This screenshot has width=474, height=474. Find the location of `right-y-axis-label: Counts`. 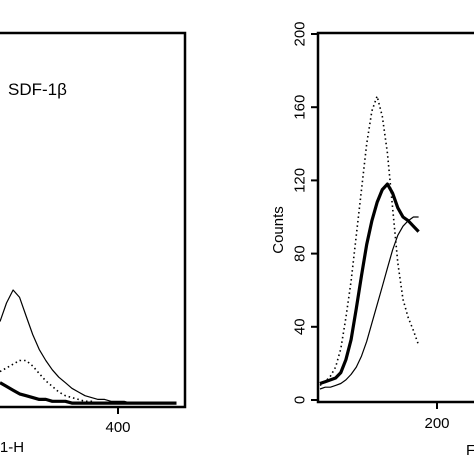

right-y-axis-label: Counts is located at coordinates (278, 230).